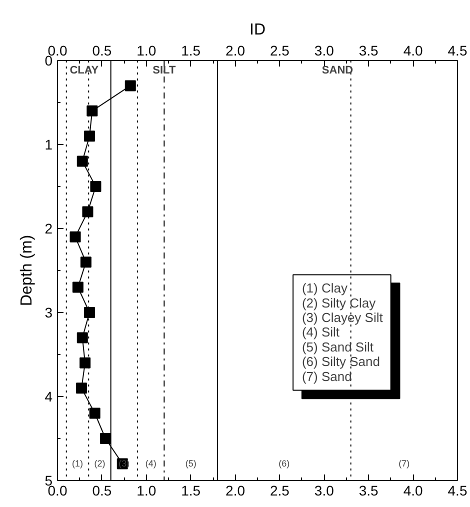  What do you see at coordinates (413, 50) in the screenshot?
I see `x-tick-label: 4.0` at bounding box center [413, 50].